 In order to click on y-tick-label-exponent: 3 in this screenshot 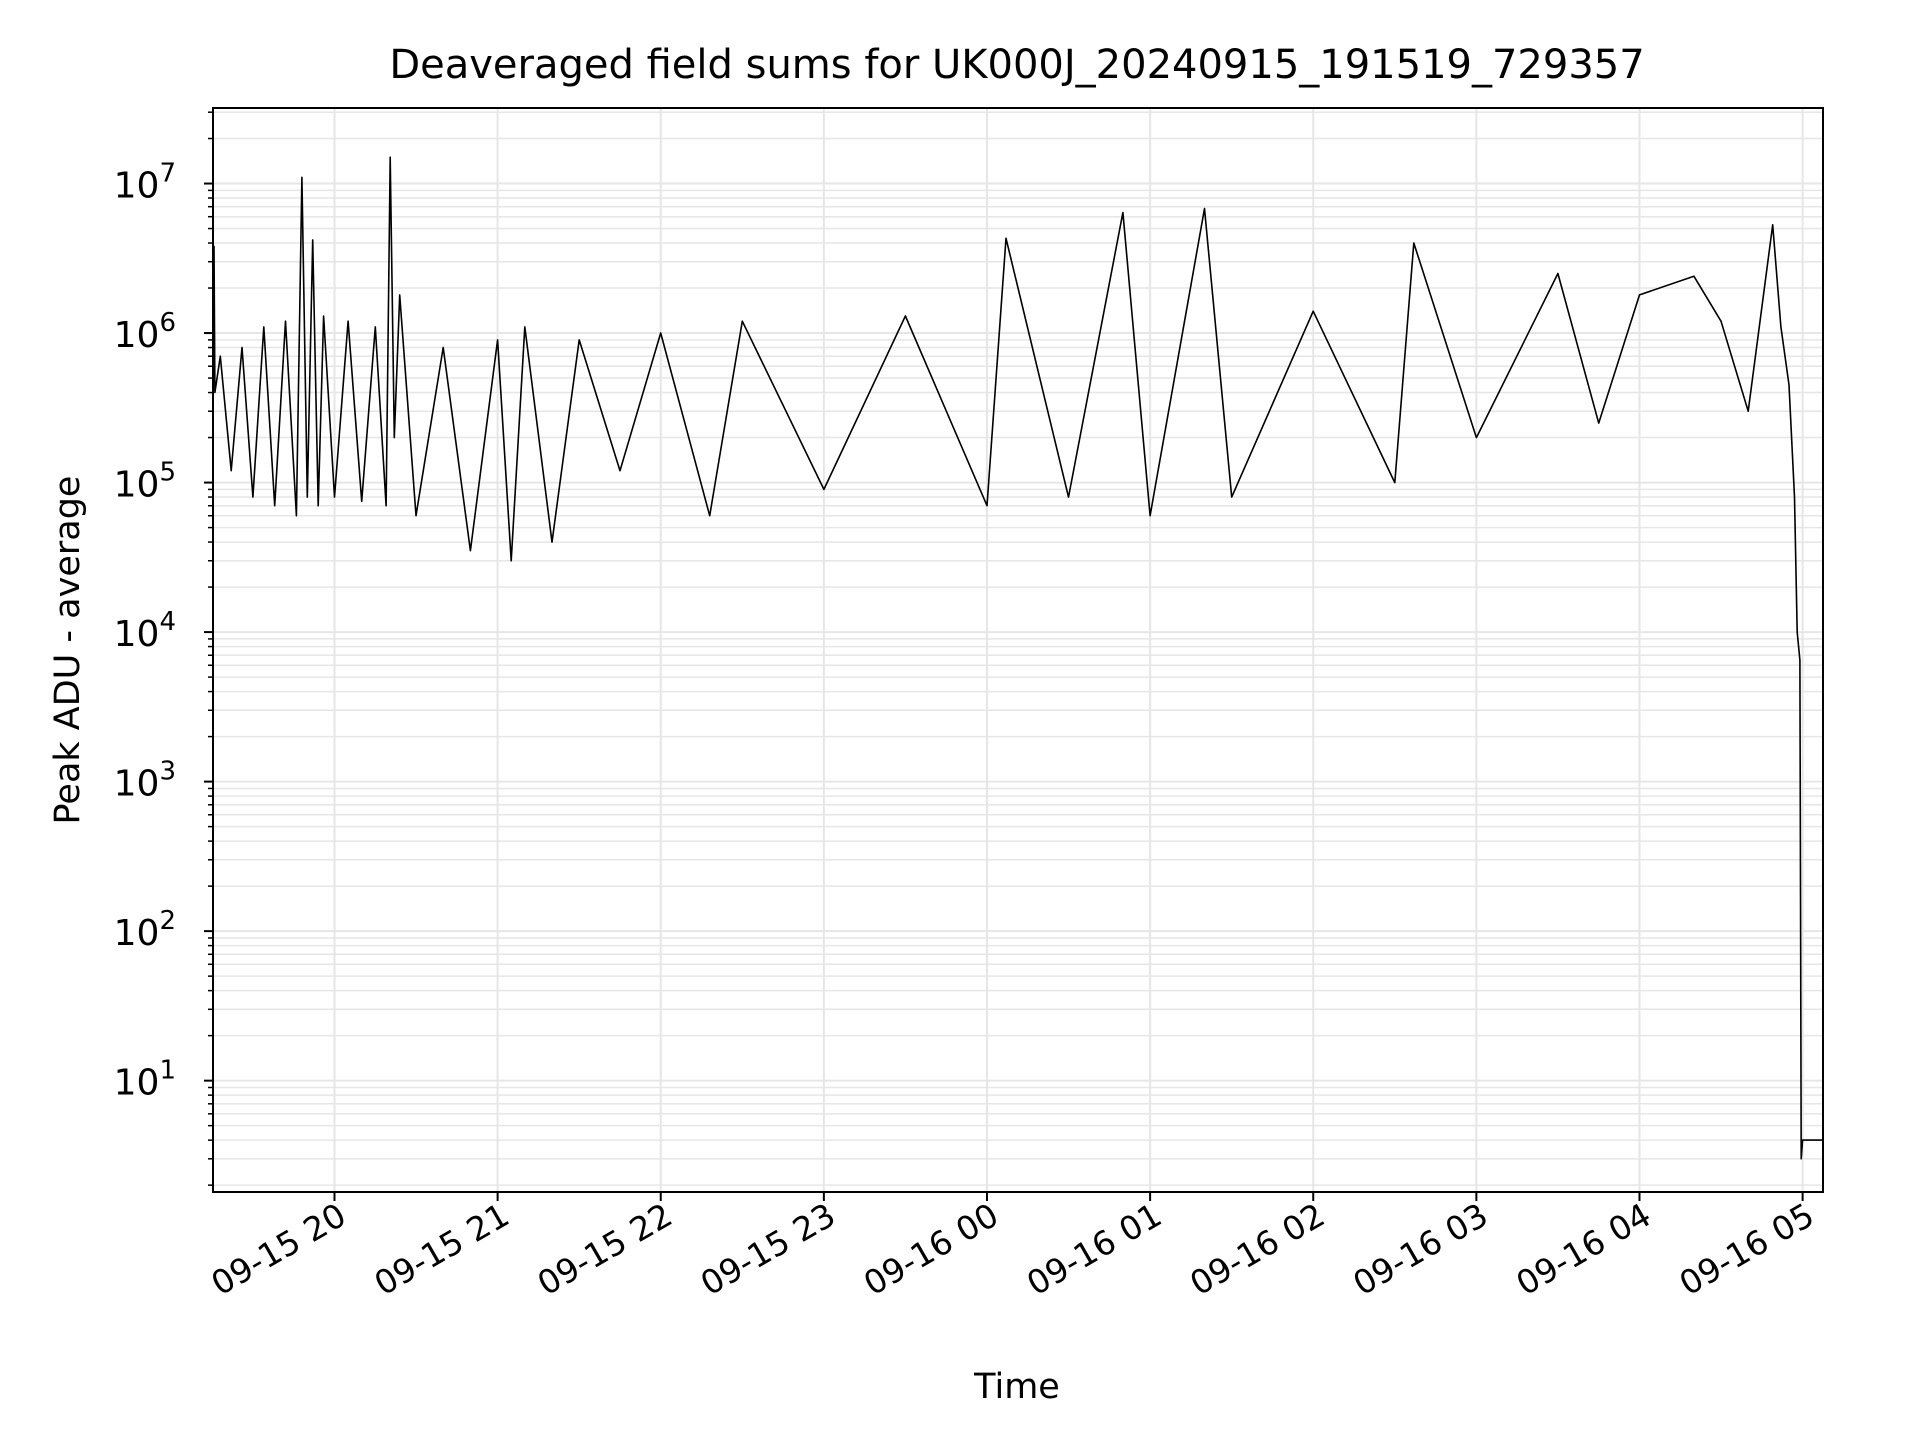, I will do `click(167, 772)`.